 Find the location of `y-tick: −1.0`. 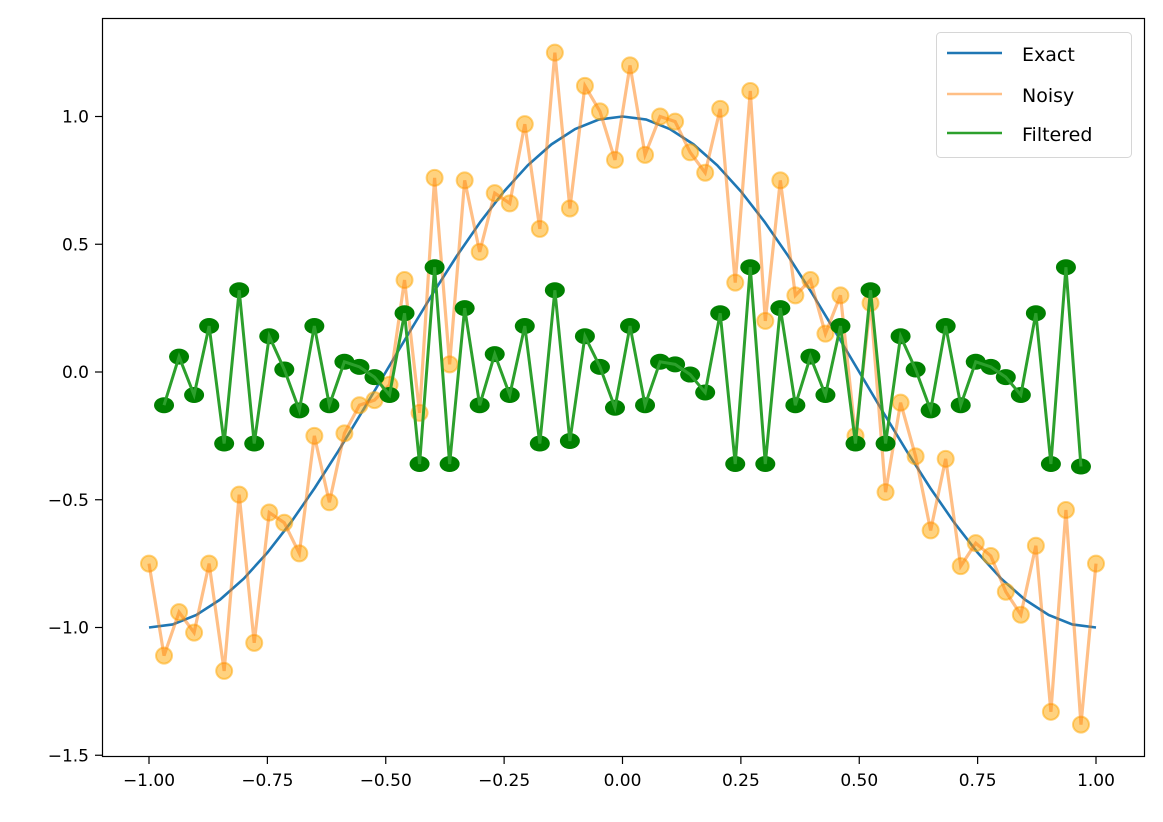

y-tick: −1.0 is located at coordinates (75, 629).